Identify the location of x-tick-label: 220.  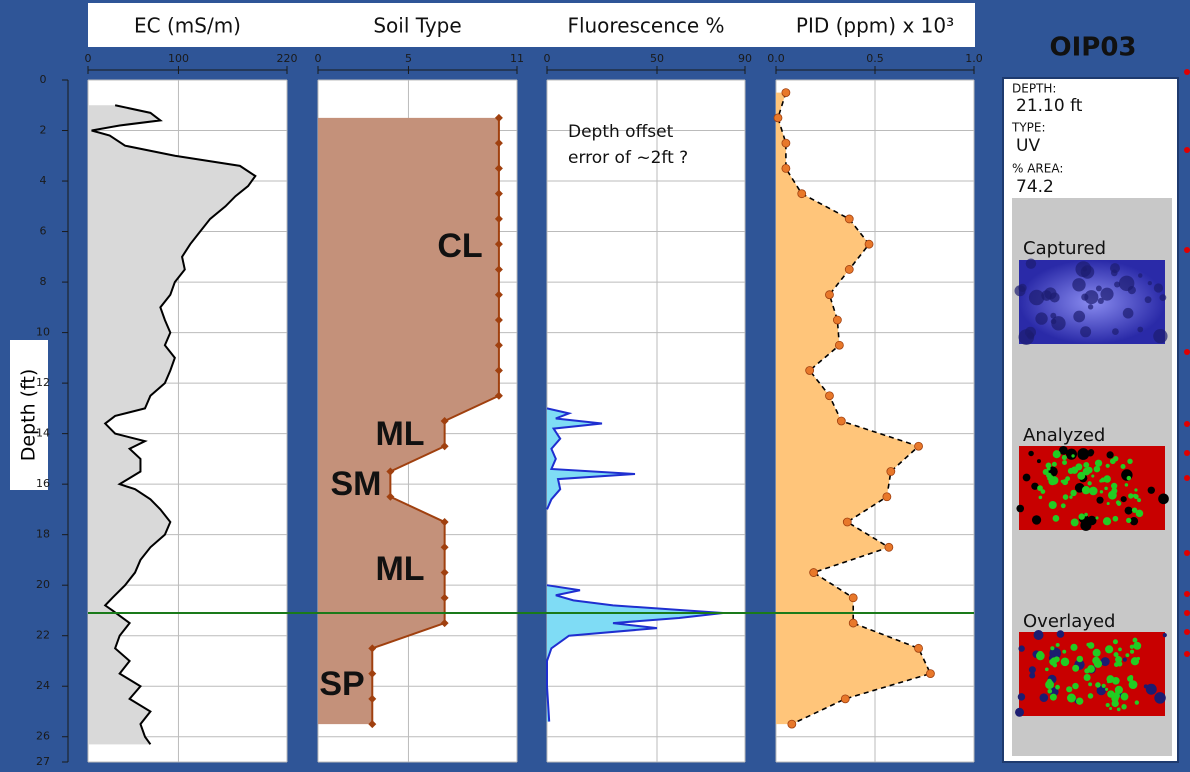
(287, 58).